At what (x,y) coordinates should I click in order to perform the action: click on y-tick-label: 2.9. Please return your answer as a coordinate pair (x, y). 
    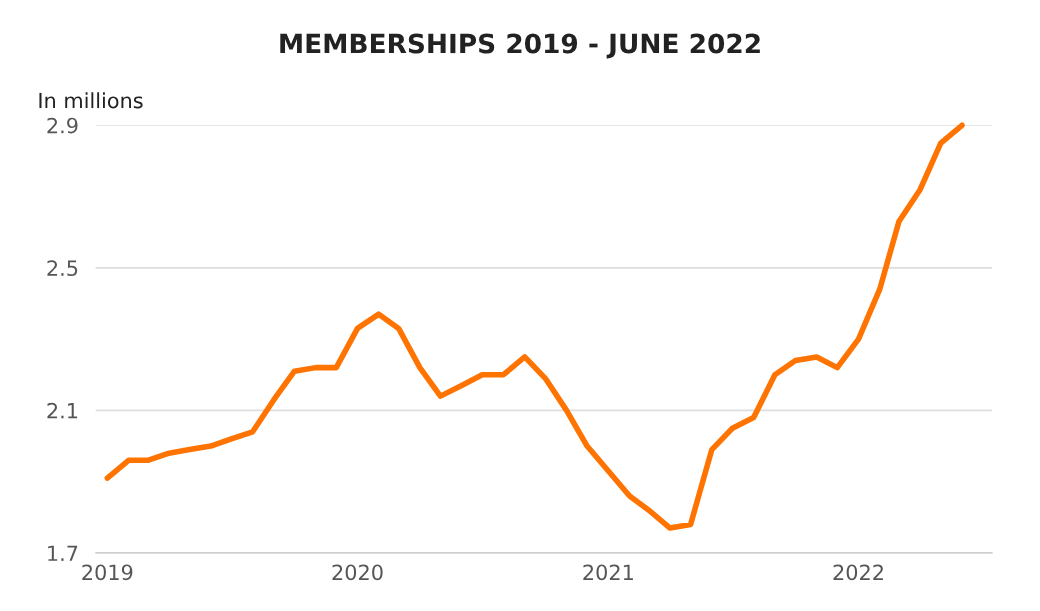
    Looking at the image, I should click on (62, 125).